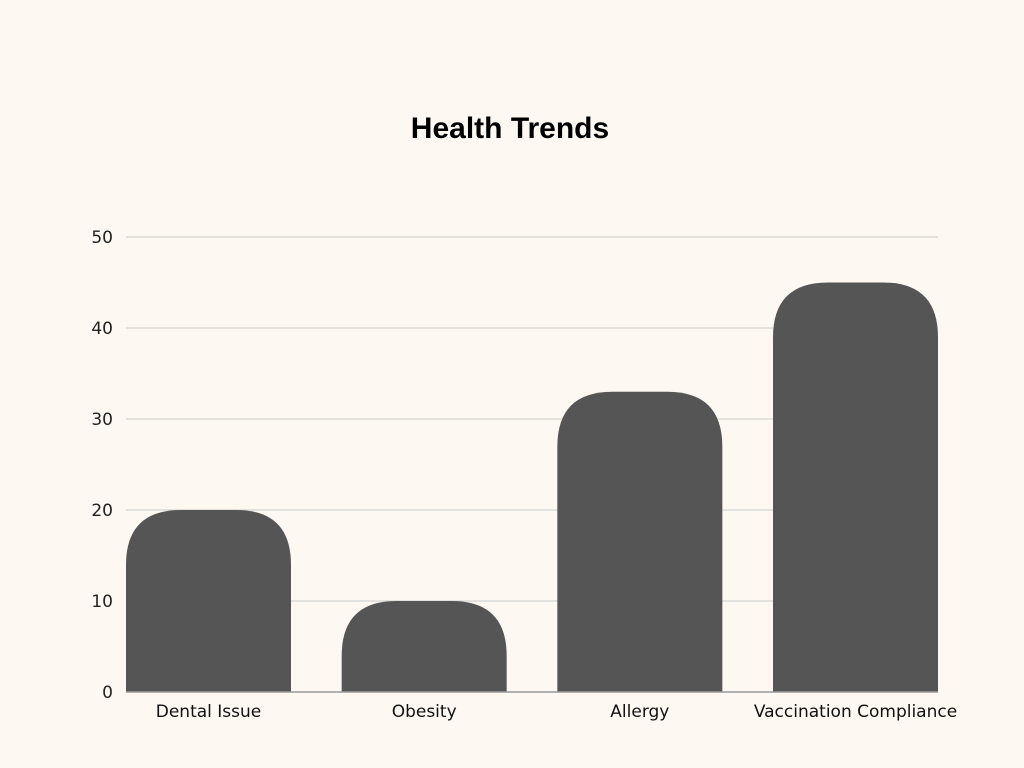 The height and width of the screenshot is (768, 1024). What do you see at coordinates (102, 511) in the screenshot?
I see `y-tick-label-20: 20` at bounding box center [102, 511].